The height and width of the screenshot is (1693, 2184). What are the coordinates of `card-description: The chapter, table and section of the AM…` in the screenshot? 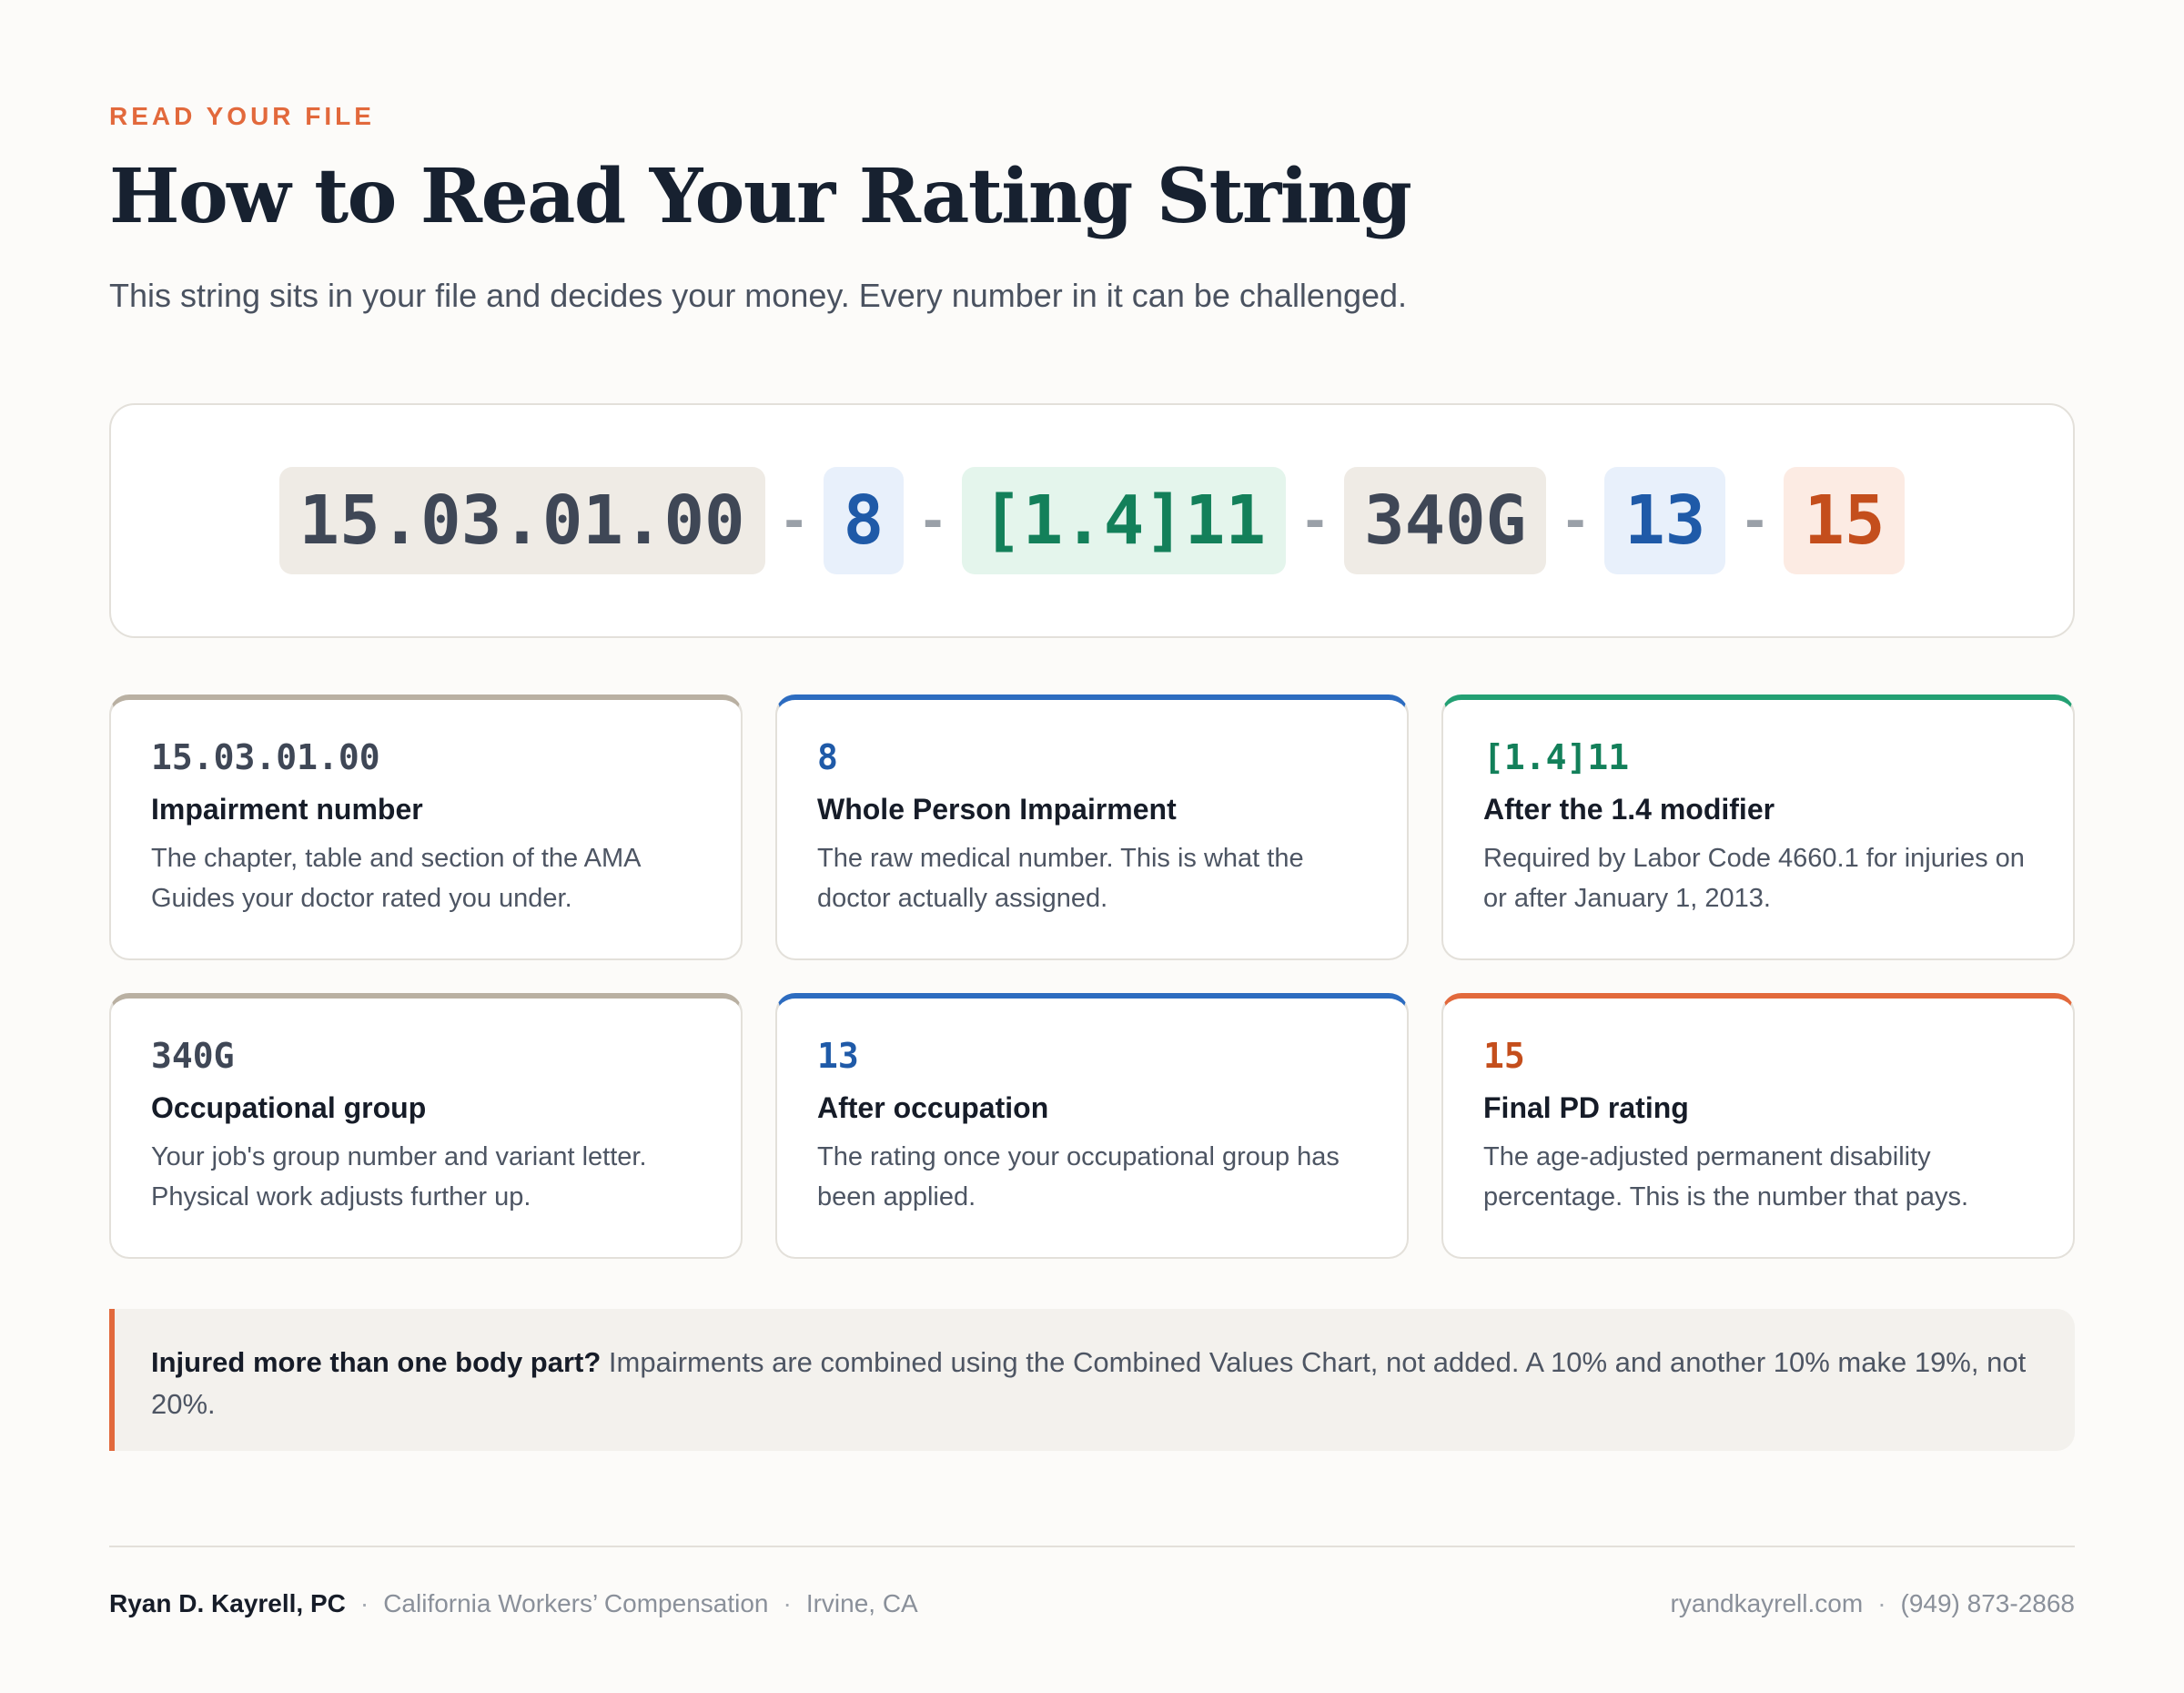 It's located at (396, 878).